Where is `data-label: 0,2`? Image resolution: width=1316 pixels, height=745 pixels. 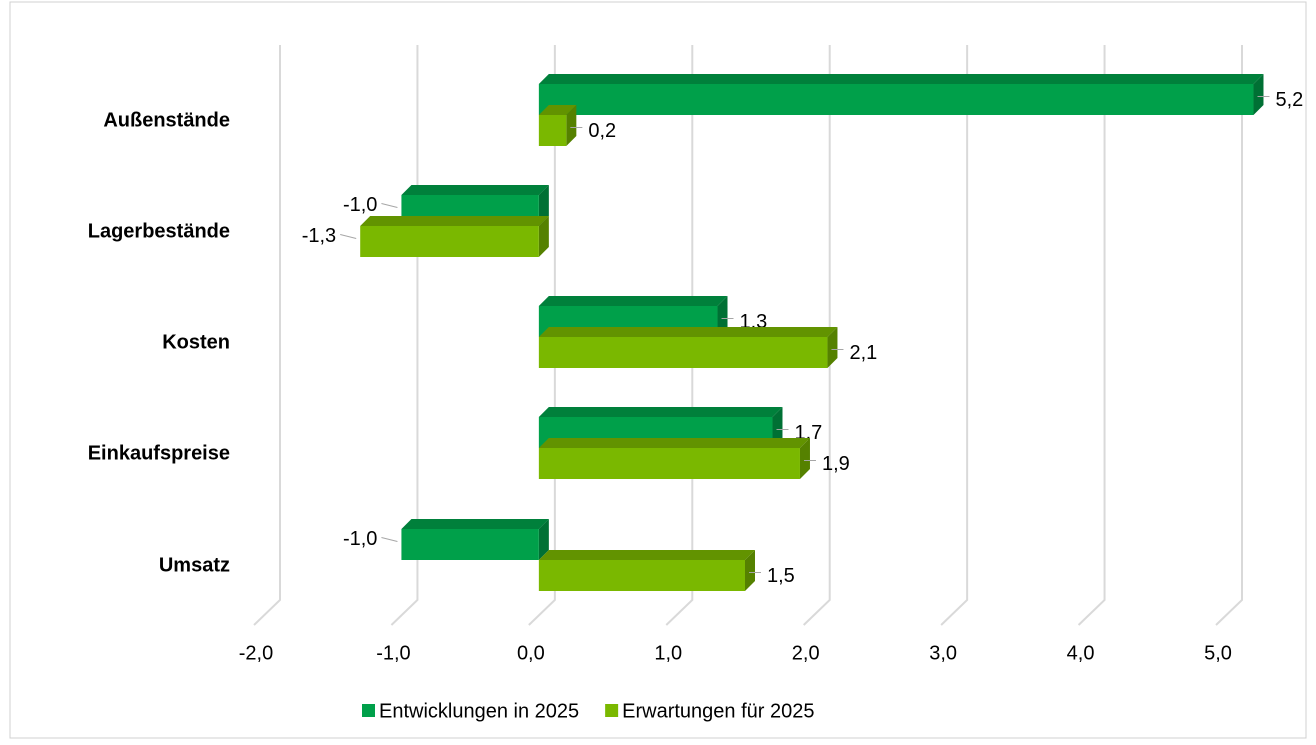 data-label: 0,2 is located at coordinates (602, 131).